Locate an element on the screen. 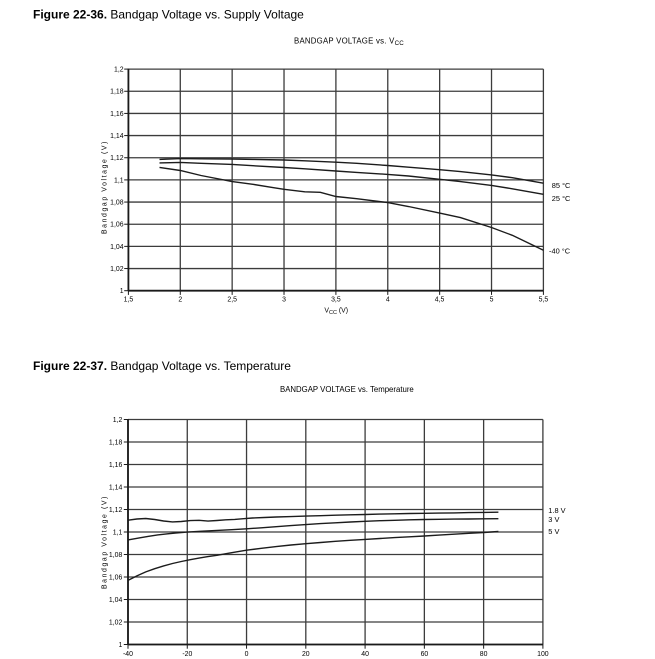  svg-text: 4,5 is located at coordinates (440, 300).